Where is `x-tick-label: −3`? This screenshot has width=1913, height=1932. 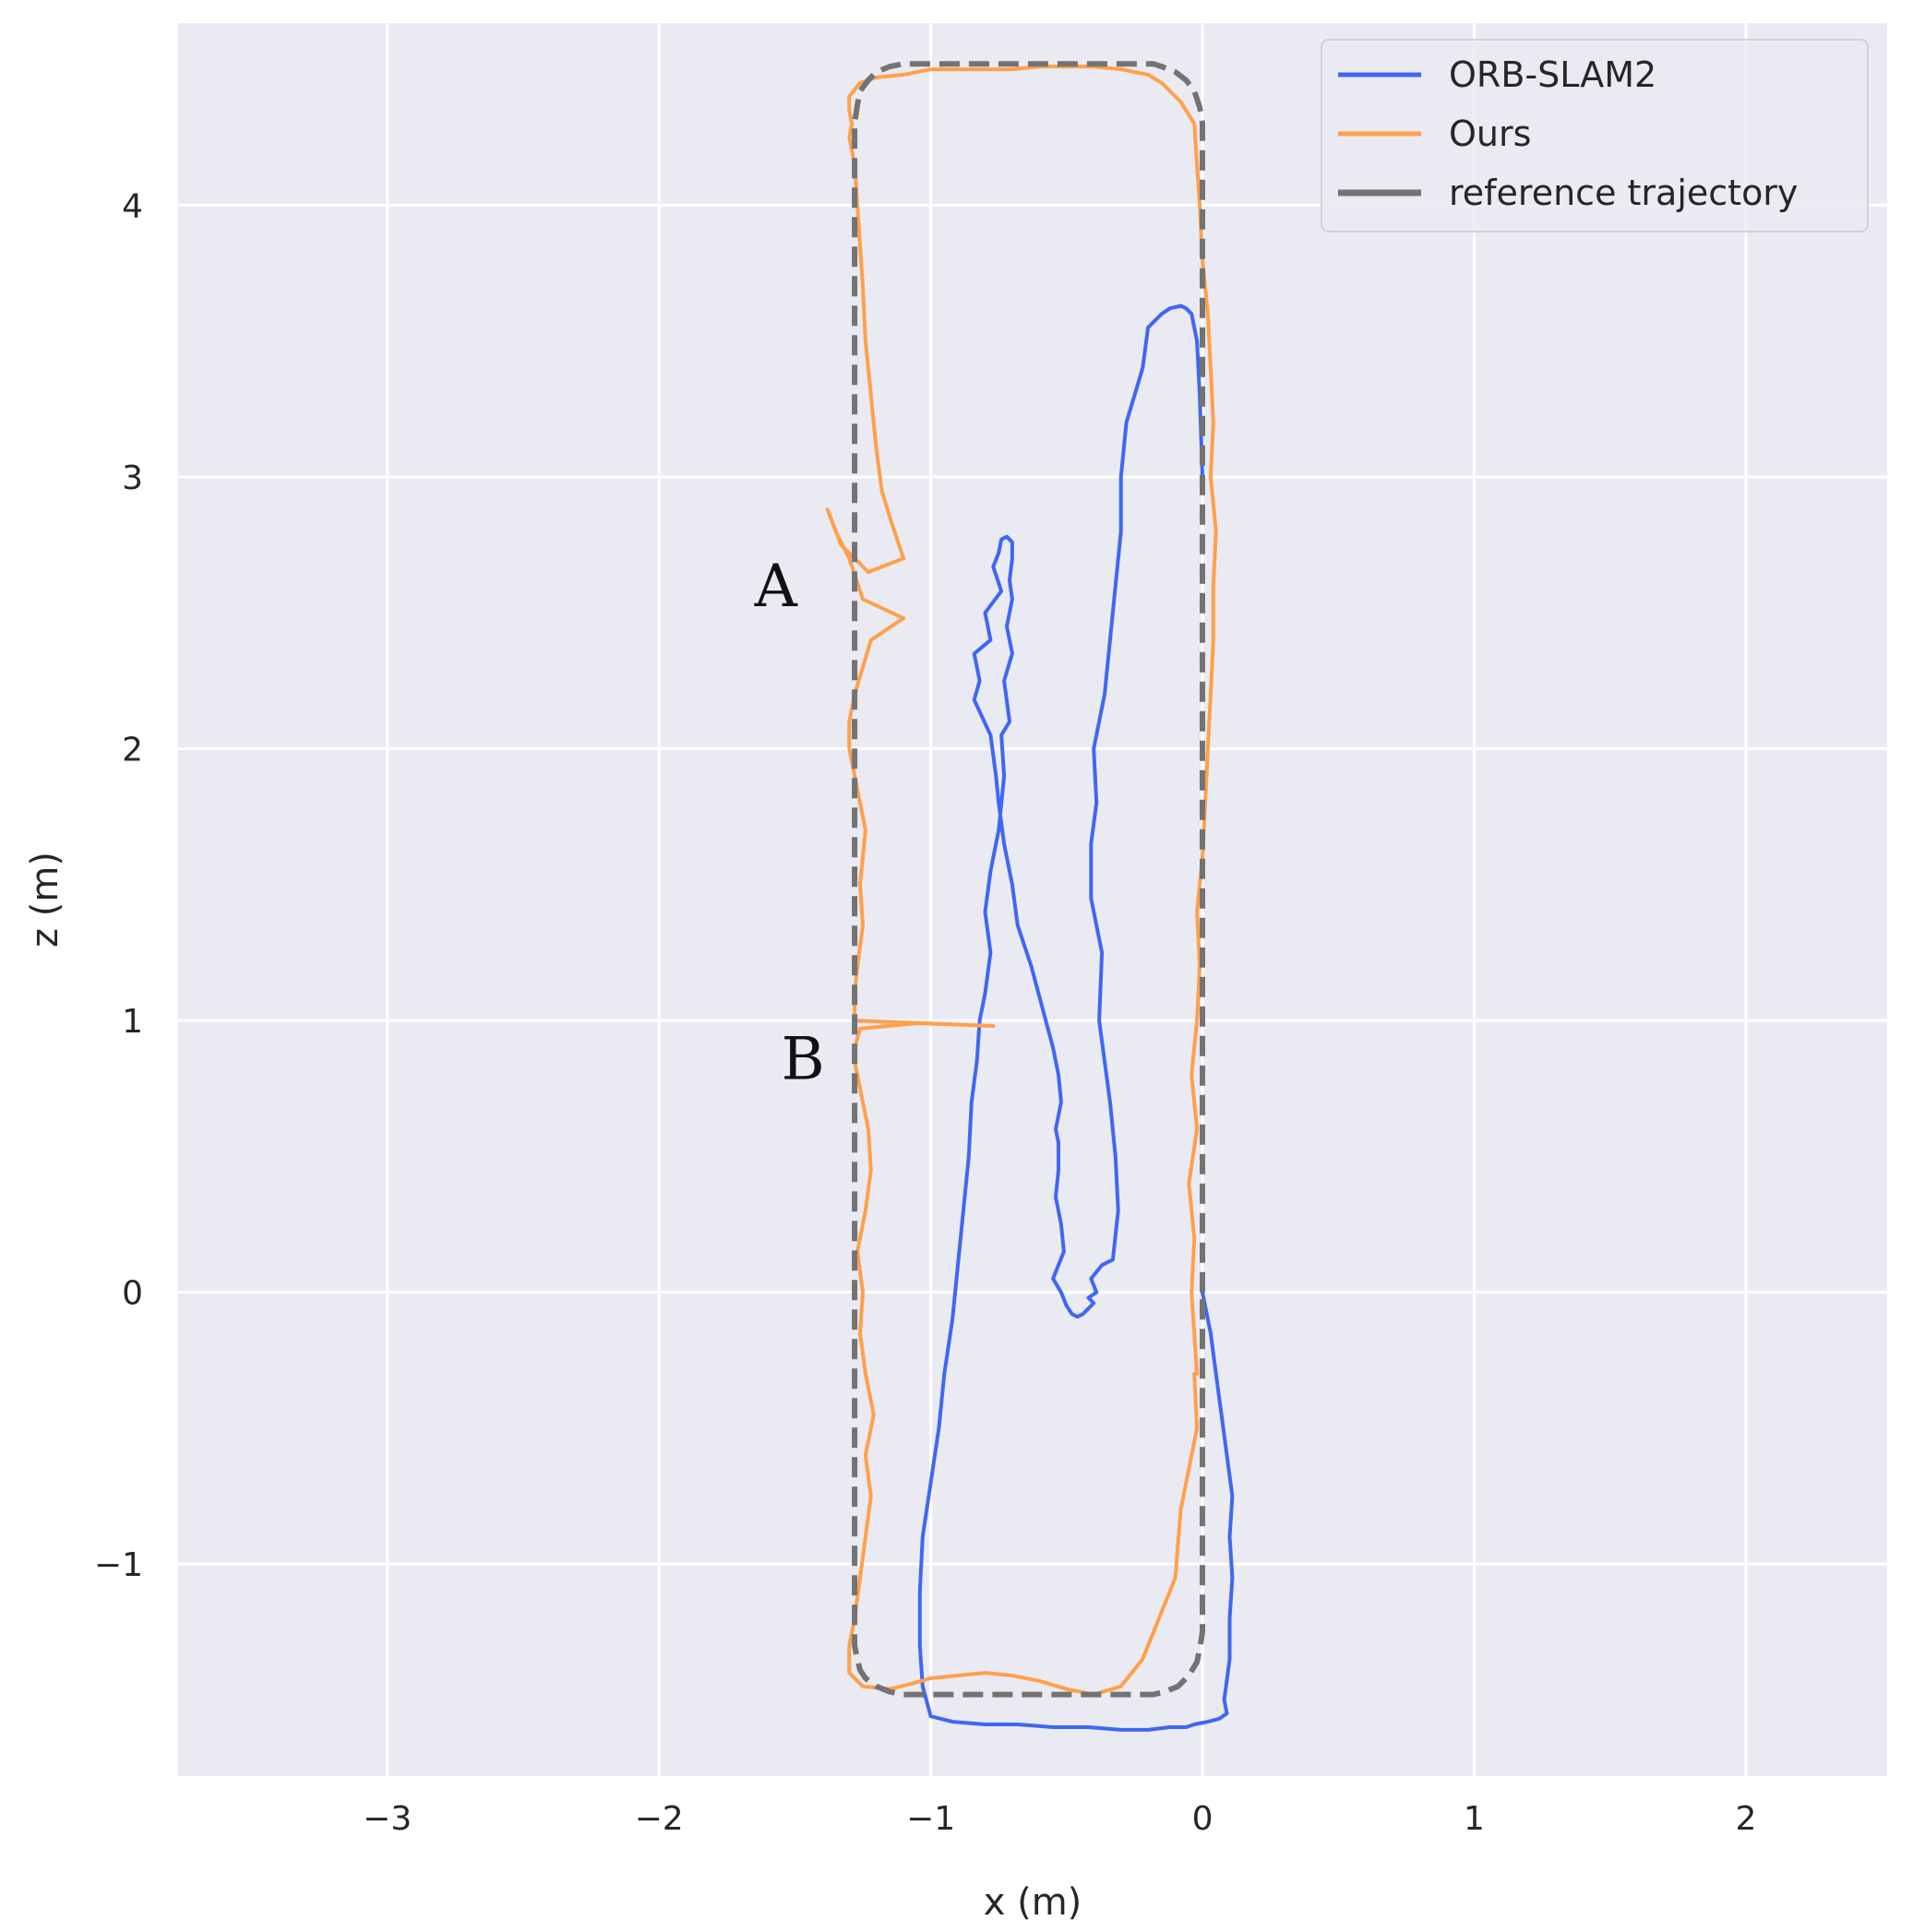 x-tick-label: −3 is located at coordinates (387, 1819).